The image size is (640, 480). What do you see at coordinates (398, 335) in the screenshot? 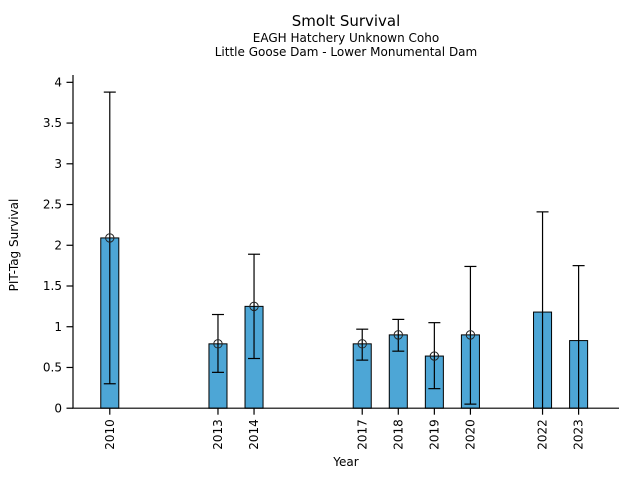
I see `marker-2018` at bounding box center [398, 335].